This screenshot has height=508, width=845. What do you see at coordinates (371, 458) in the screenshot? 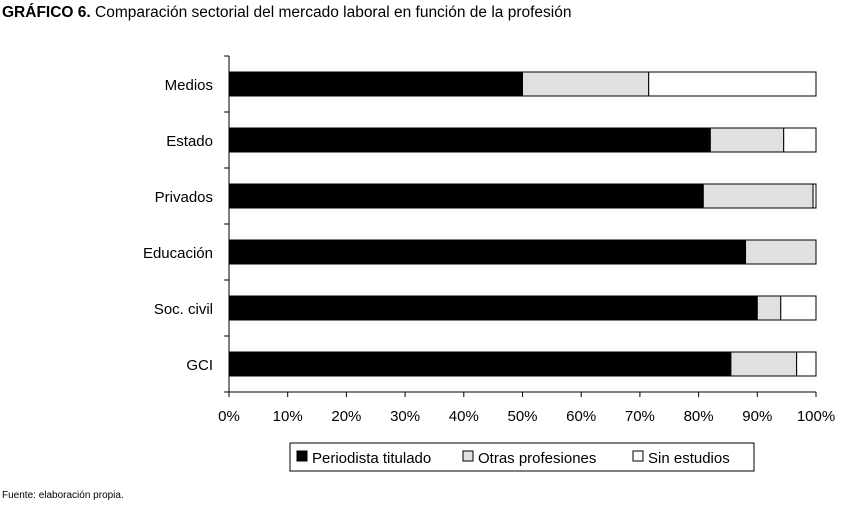
I see `legend-label: Periodista titulado` at bounding box center [371, 458].